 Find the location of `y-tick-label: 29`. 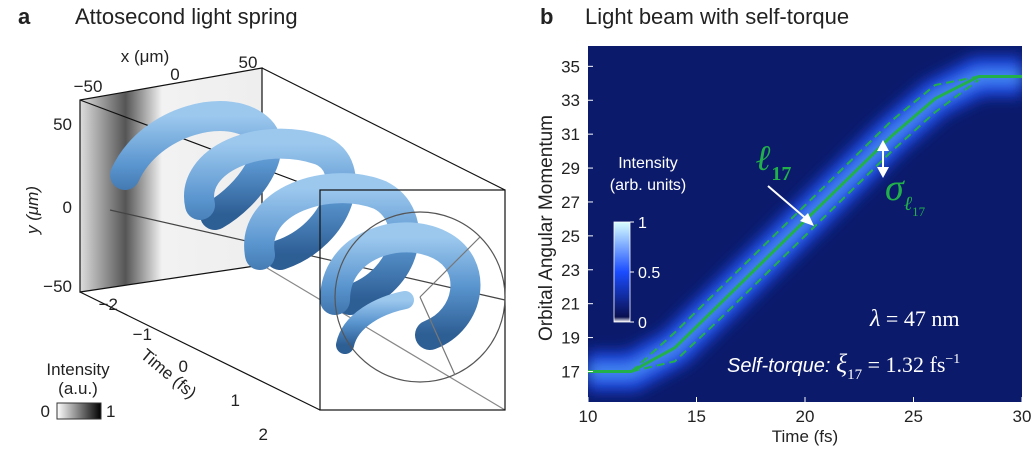

y-tick-label: 29 is located at coordinates (570, 168).